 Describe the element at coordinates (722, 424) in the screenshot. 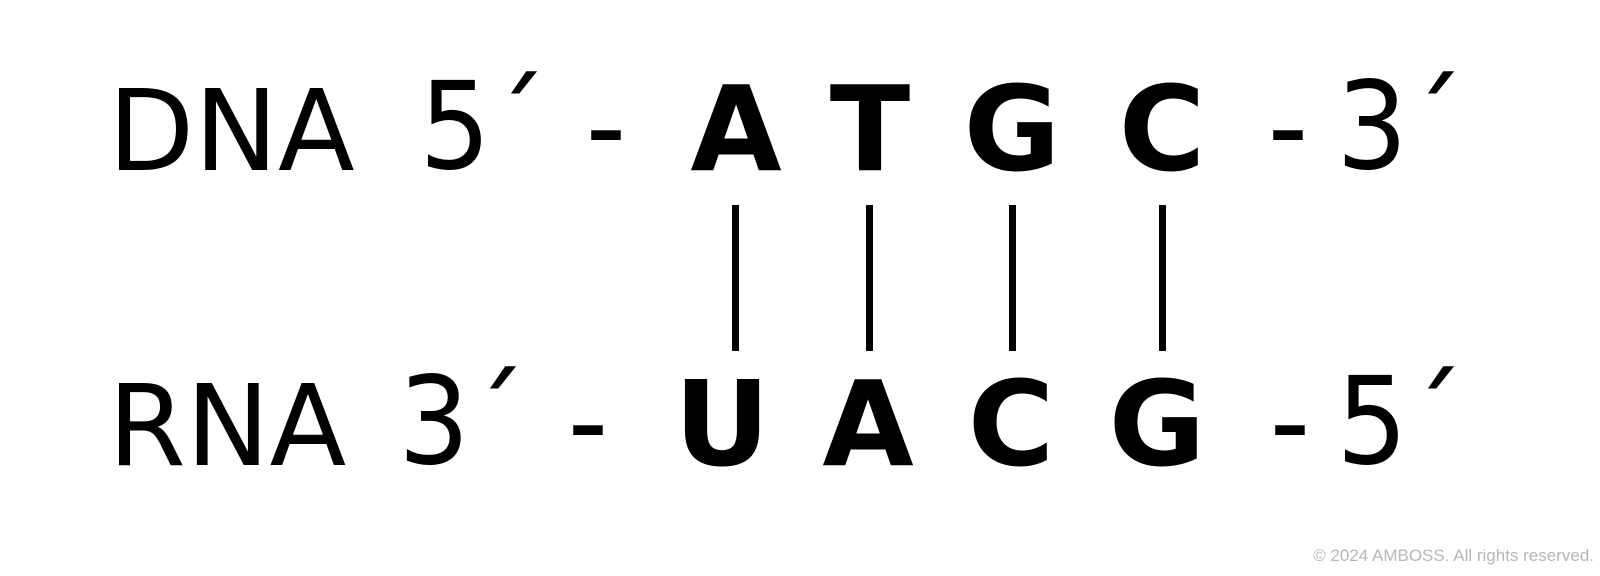

I see `rna-base: U` at that location.